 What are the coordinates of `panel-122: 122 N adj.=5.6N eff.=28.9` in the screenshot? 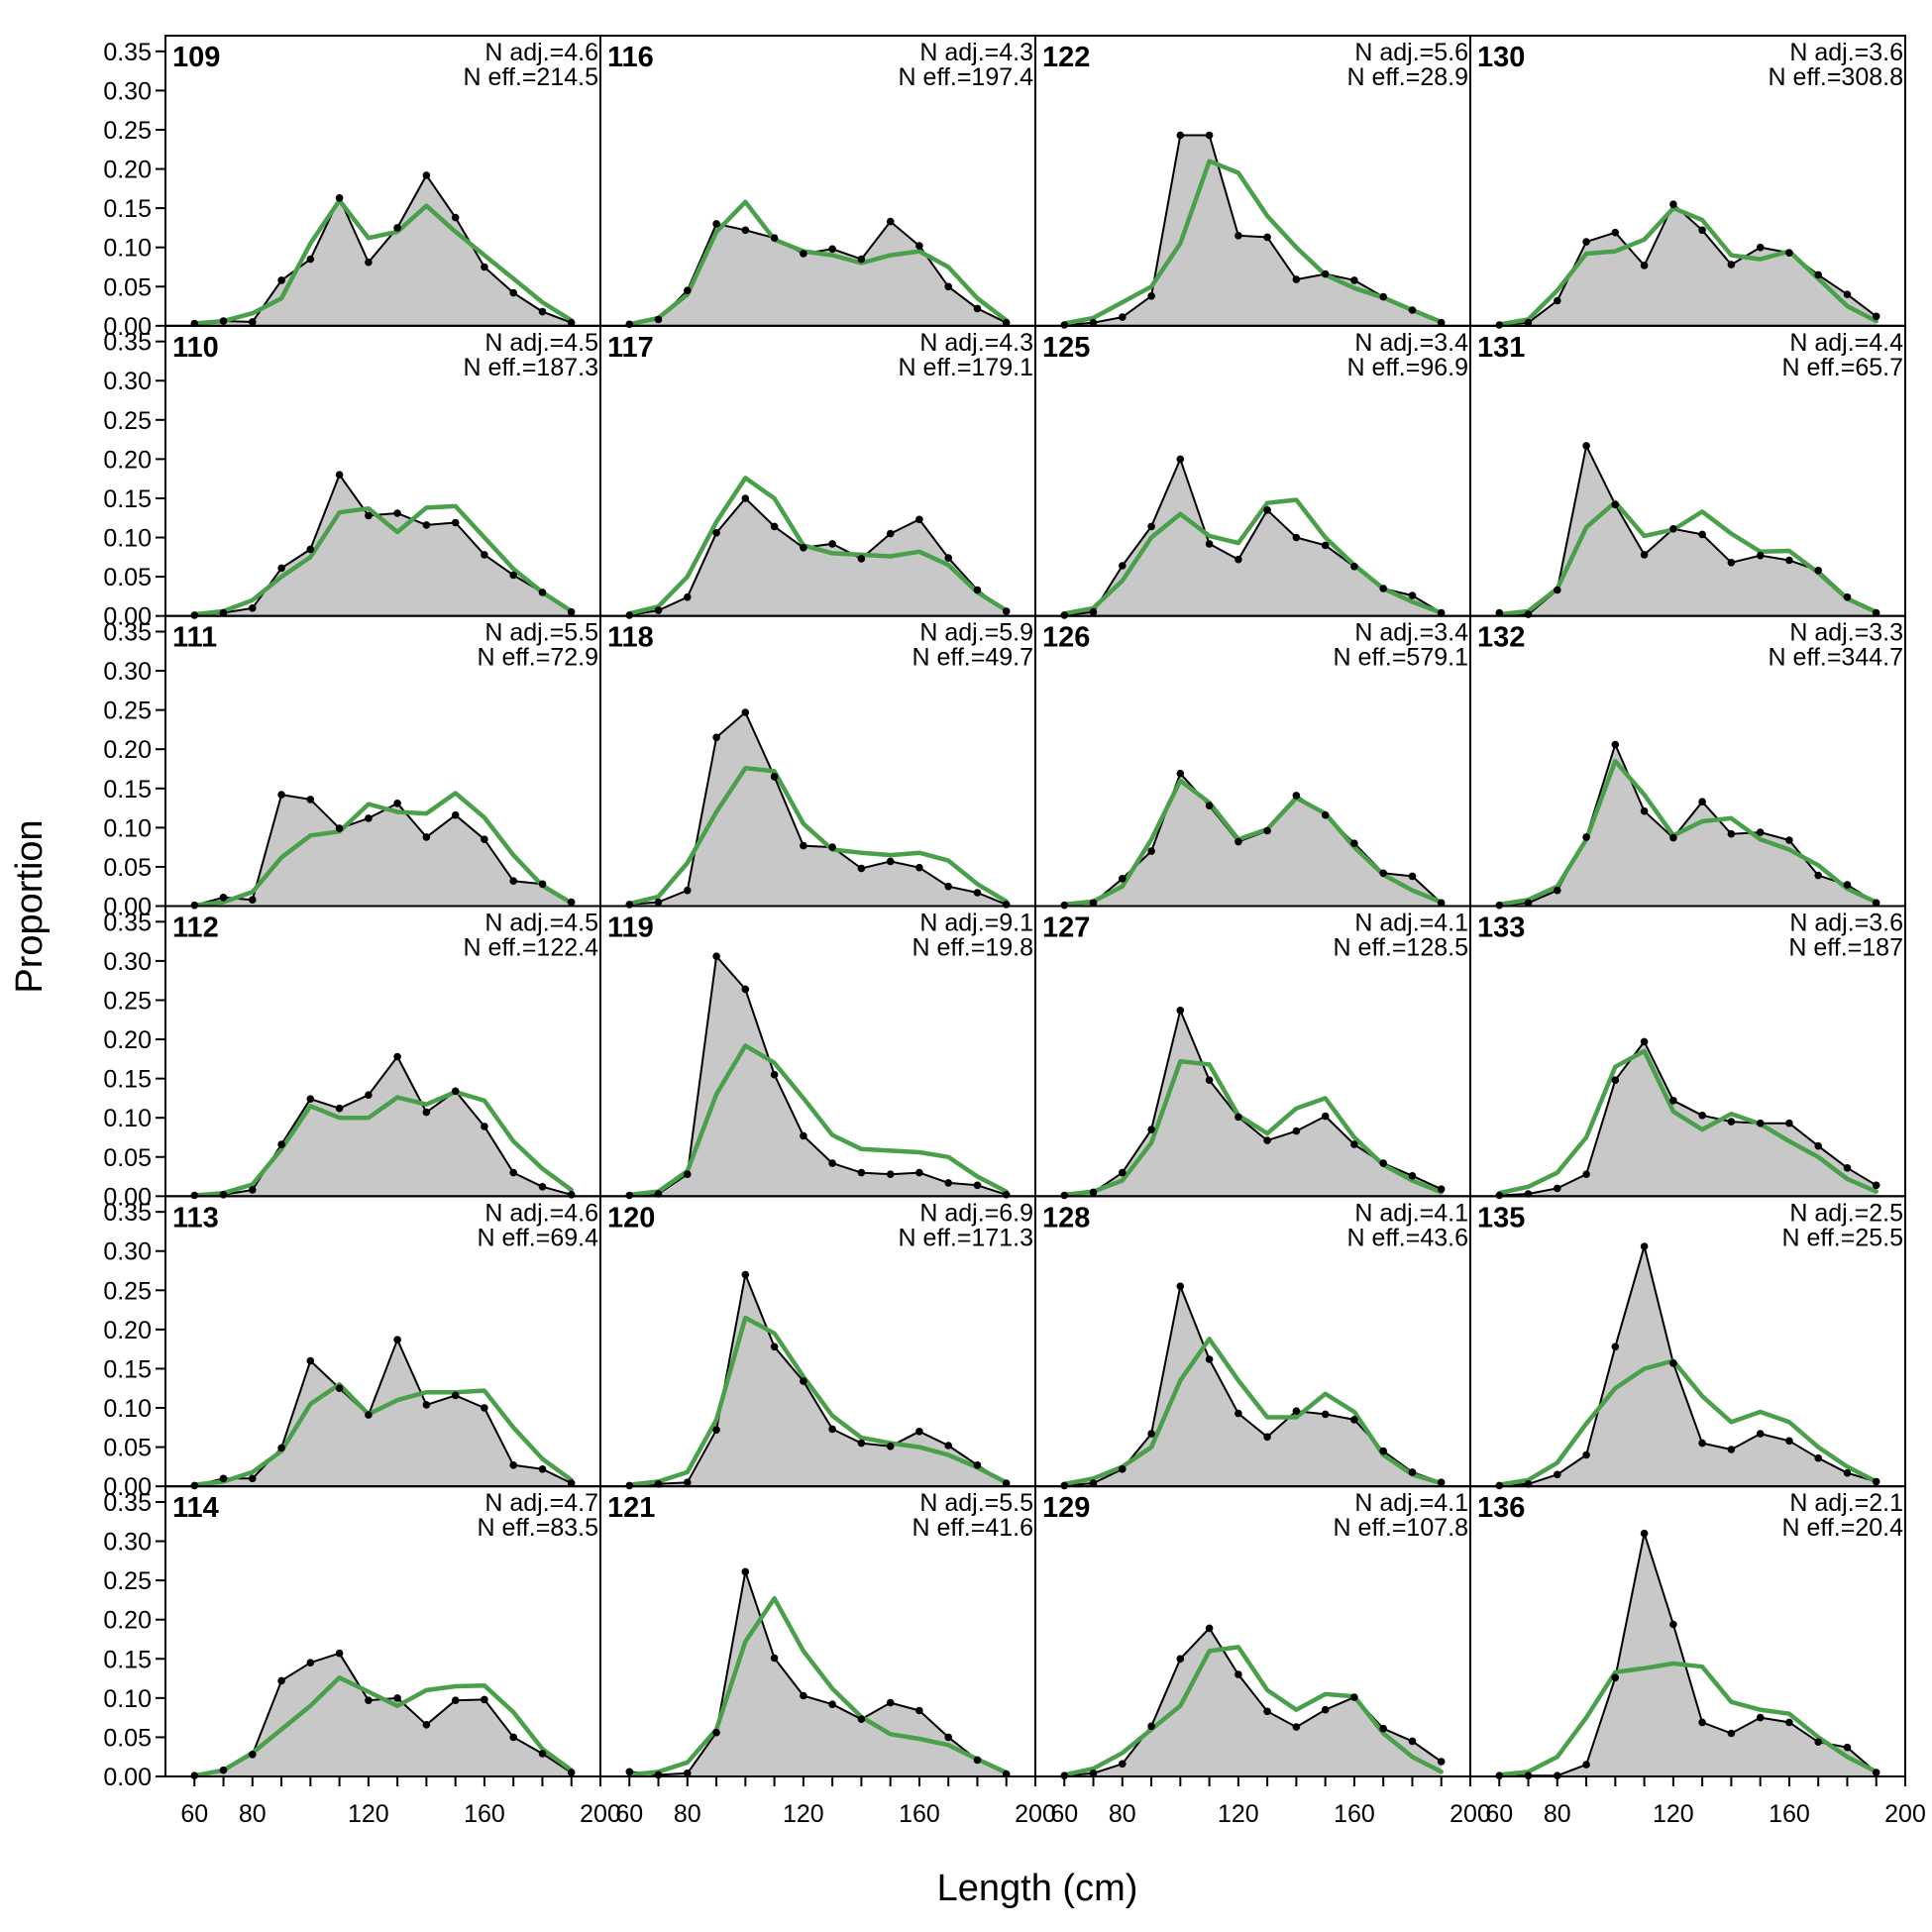 It's located at (1252, 182).